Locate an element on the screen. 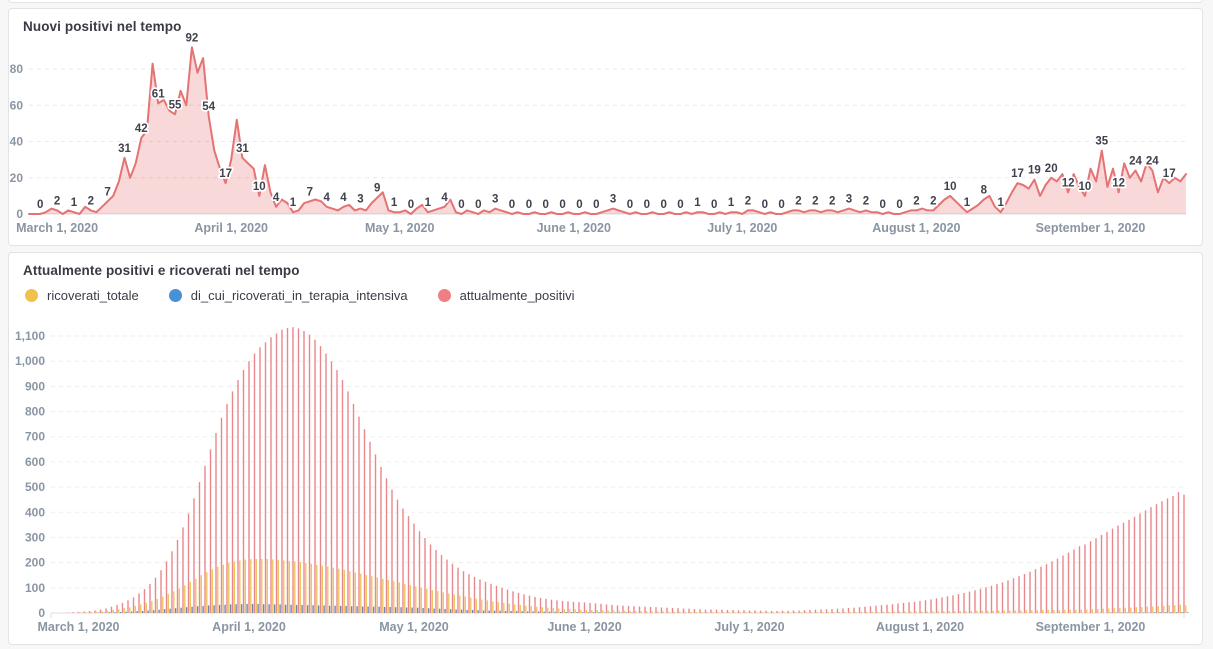  legend-label: di_cui_ricoverati_in_terapia_intensiva is located at coordinates (299, 295).